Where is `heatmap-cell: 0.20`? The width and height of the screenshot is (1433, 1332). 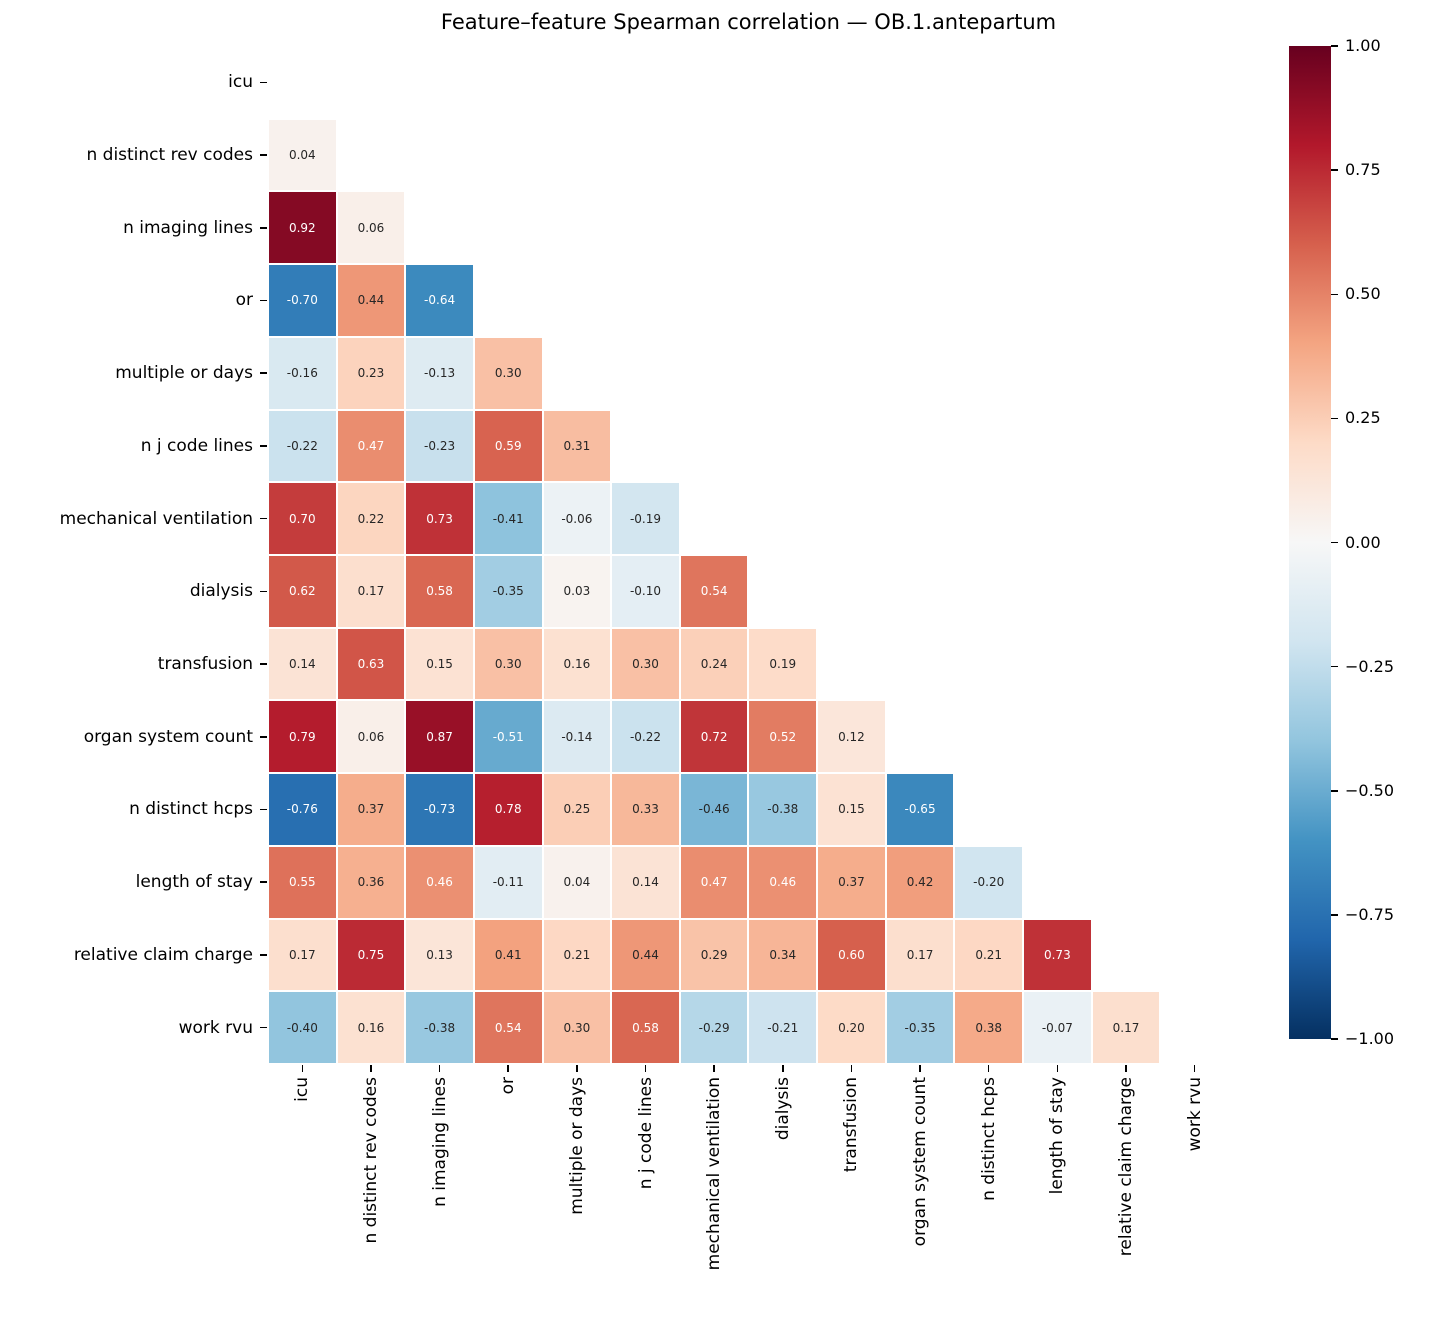 heatmap-cell: 0.20 is located at coordinates (851, 1027).